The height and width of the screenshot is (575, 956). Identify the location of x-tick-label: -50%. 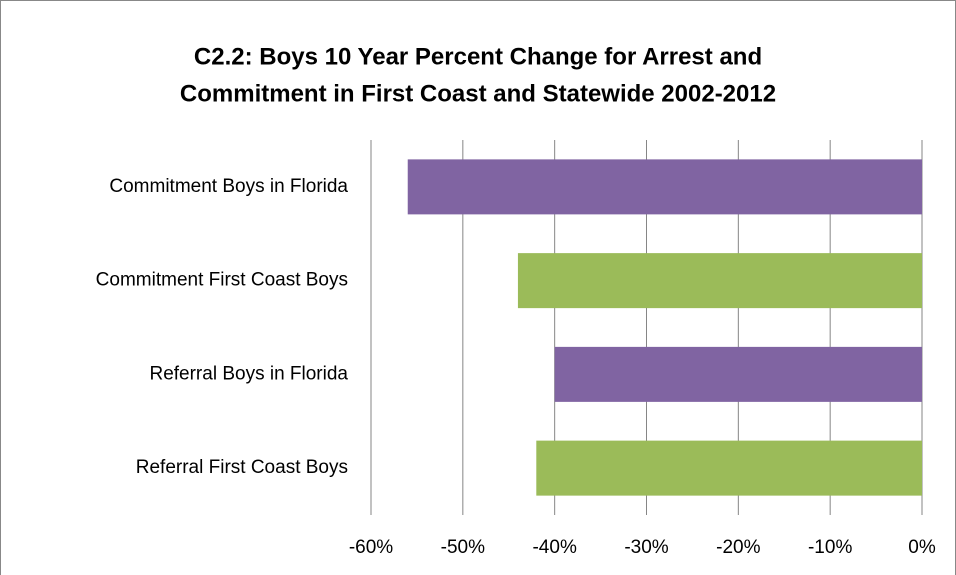
(463, 547).